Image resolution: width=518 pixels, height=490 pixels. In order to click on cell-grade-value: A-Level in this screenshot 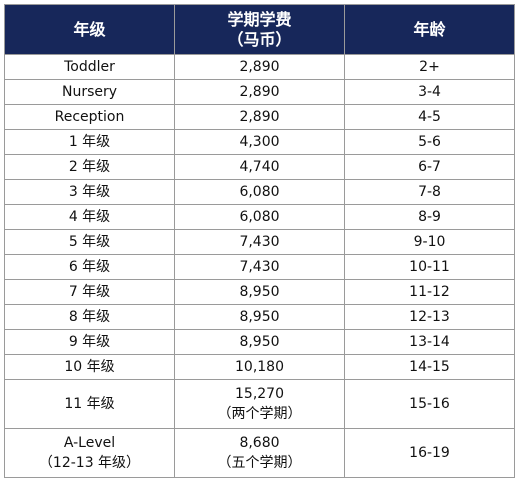, I will do `click(89, 443)`.